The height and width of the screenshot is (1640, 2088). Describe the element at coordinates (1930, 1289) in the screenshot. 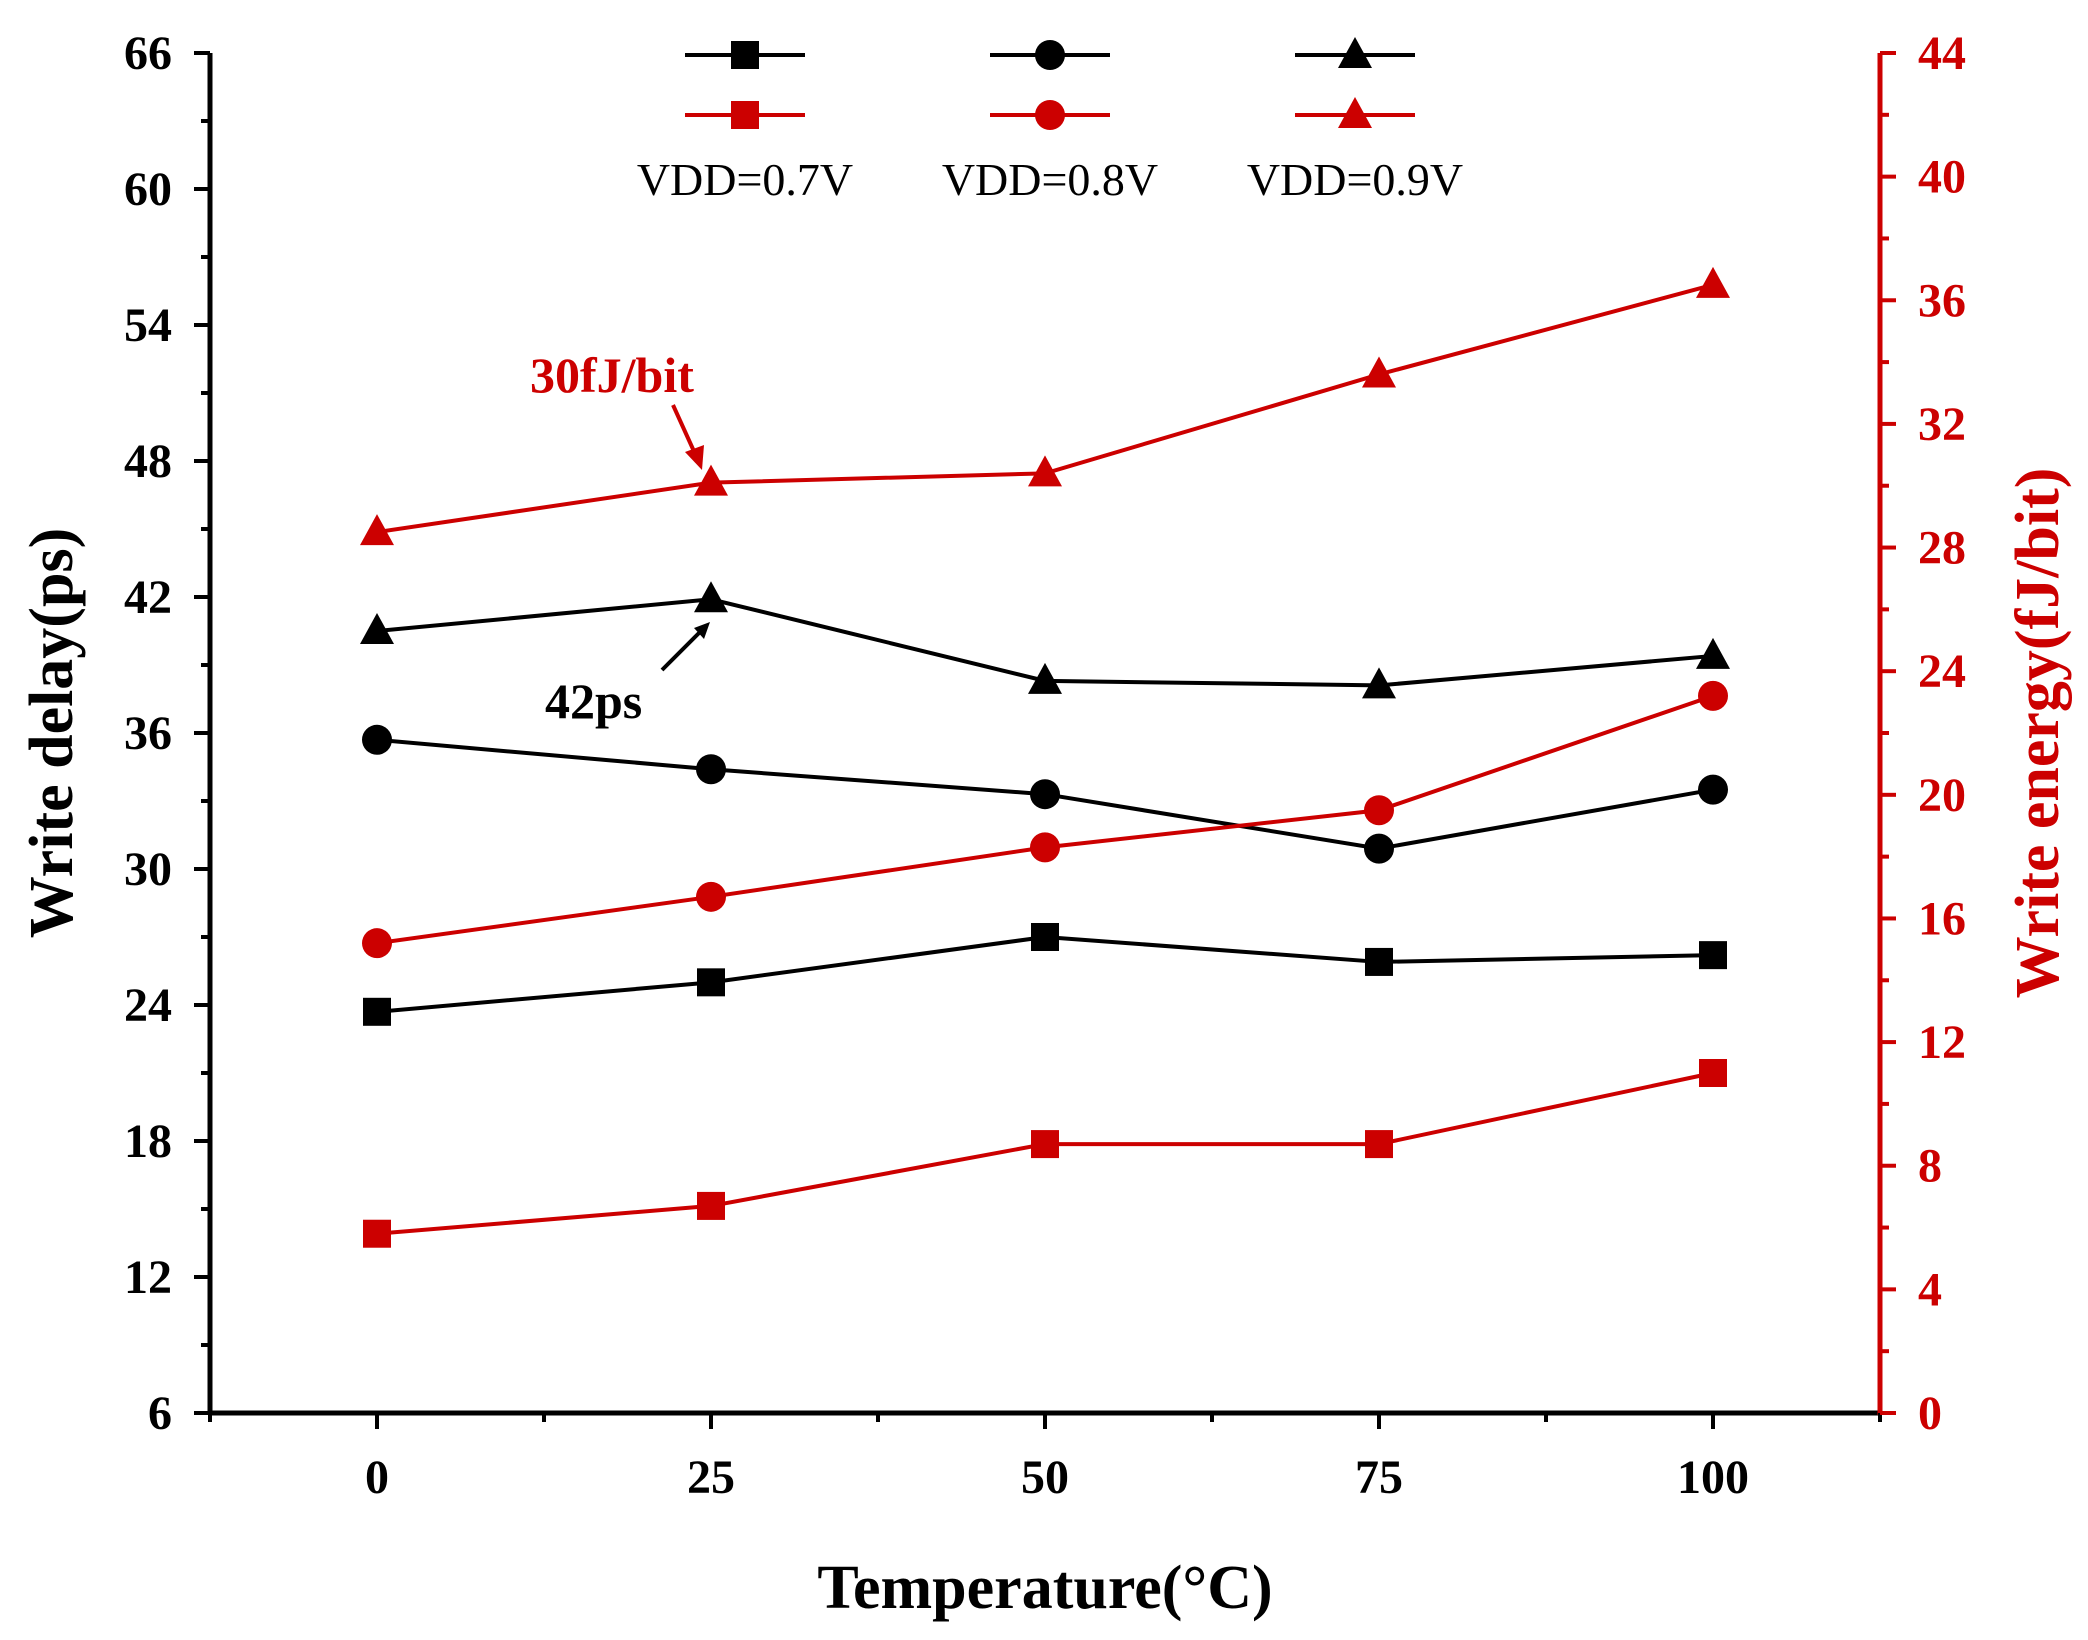

I see `y-tick-label-right: 4` at that location.